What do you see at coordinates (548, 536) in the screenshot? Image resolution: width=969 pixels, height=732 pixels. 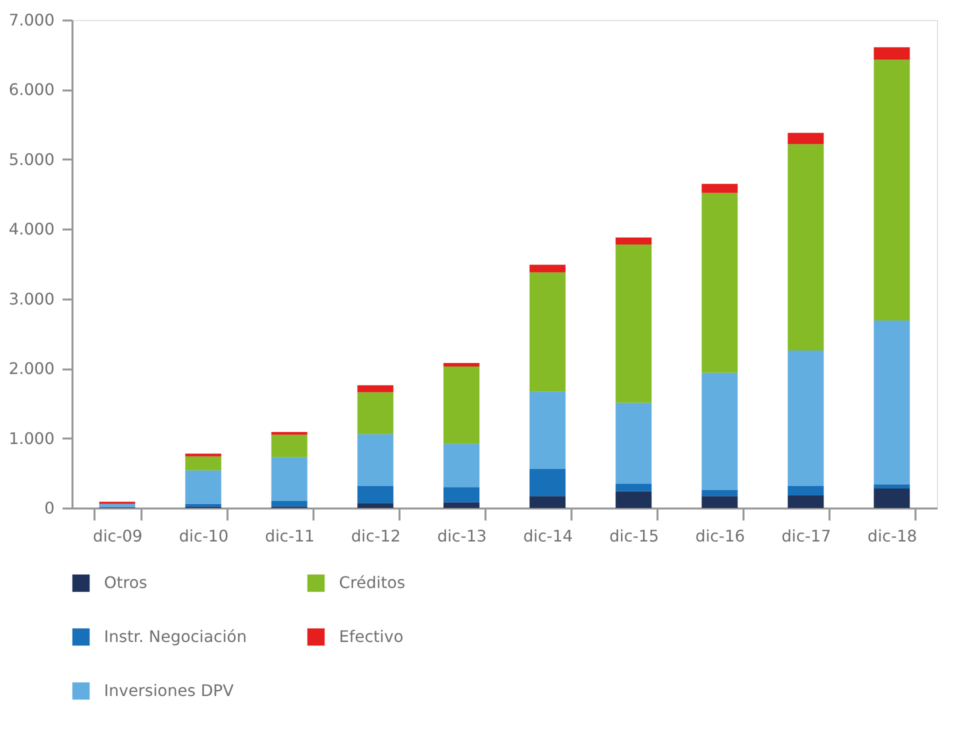 I see `x-tick-label: dic-14` at bounding box center [548, 536].